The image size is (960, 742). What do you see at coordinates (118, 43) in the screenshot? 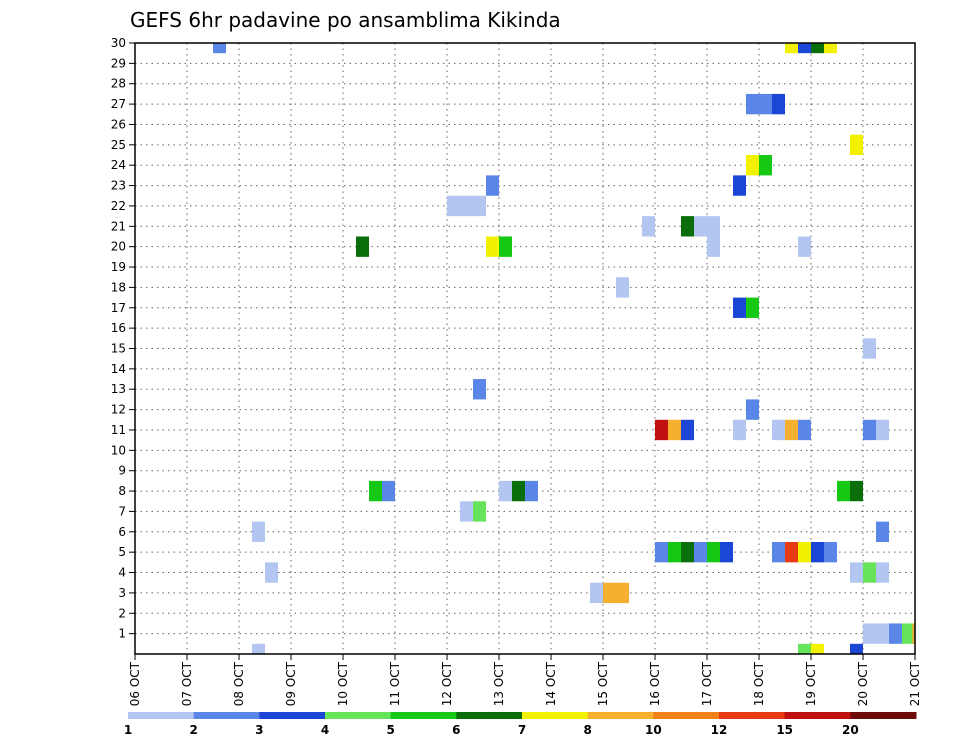
I see `y-tick-label: 30` at bounding box center [118, 43].